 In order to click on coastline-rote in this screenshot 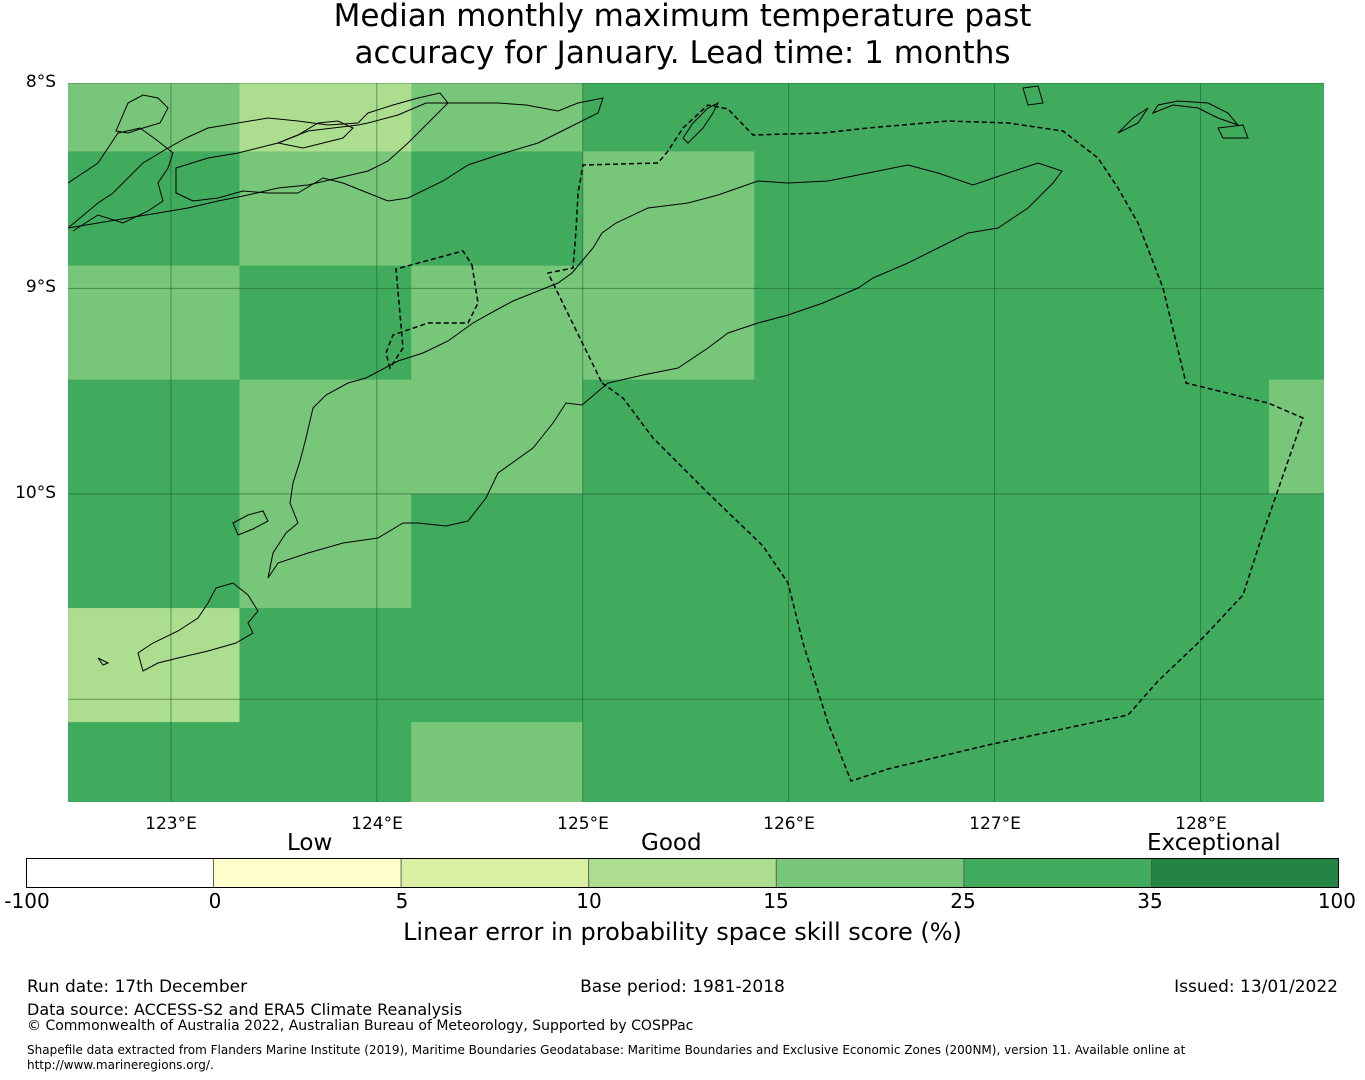, I will do `click(198, 627)`.